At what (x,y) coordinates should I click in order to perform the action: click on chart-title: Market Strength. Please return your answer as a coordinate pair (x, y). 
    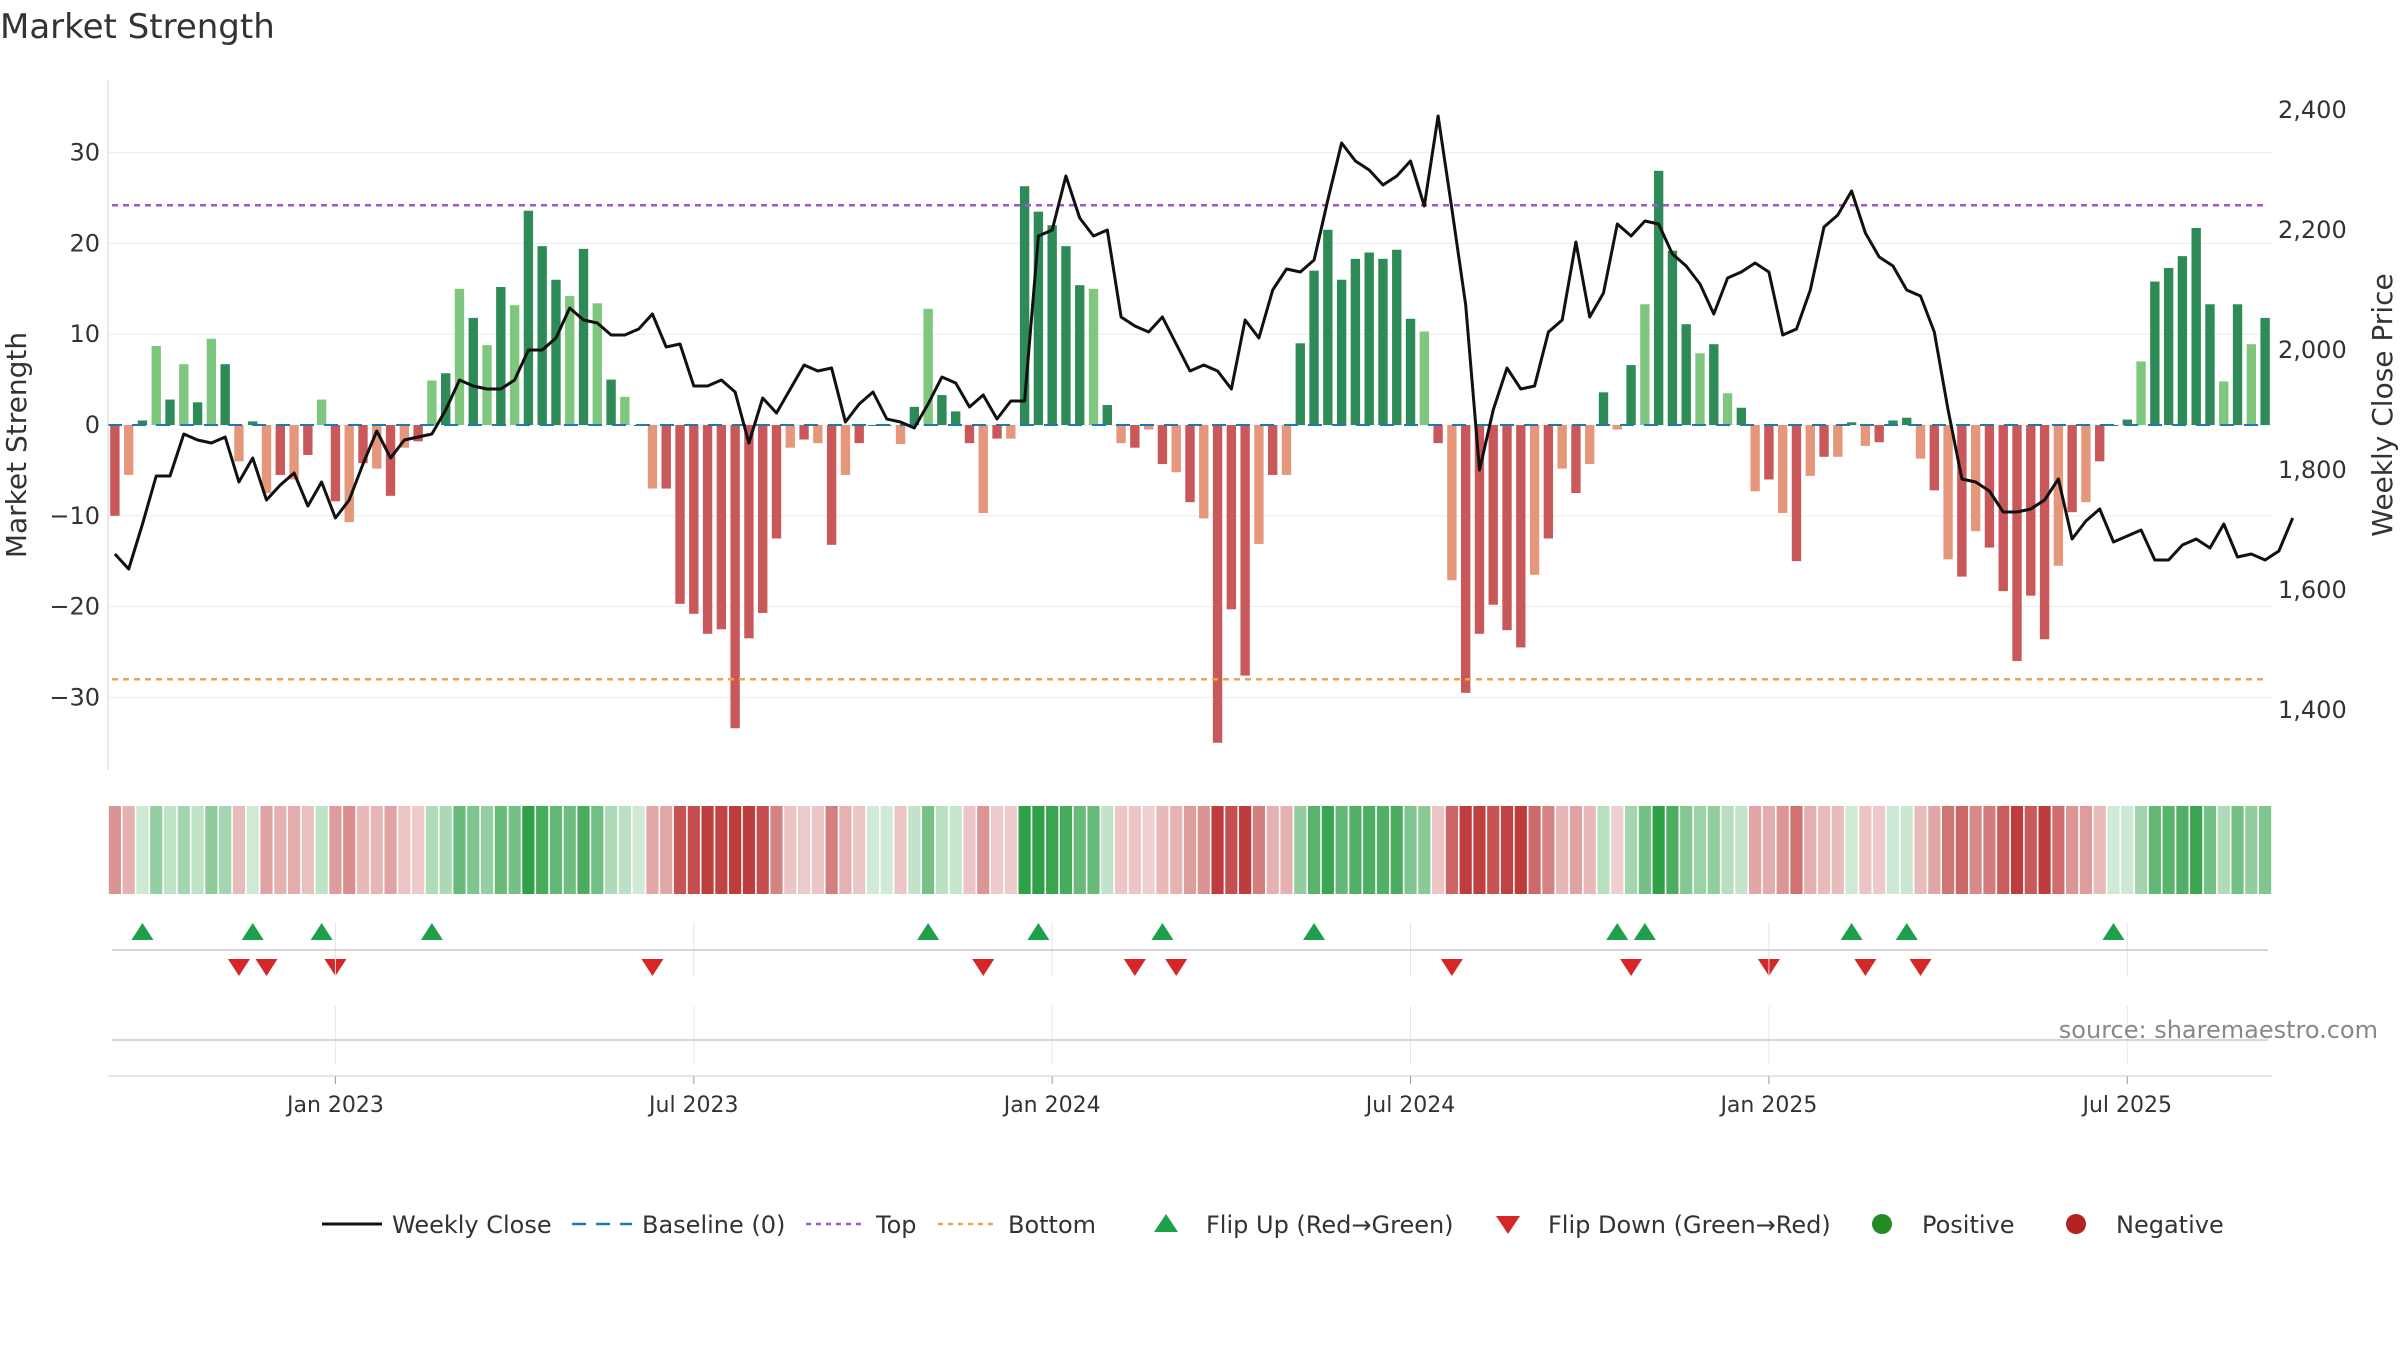
    Looking at the image, I should click on (137, 27).